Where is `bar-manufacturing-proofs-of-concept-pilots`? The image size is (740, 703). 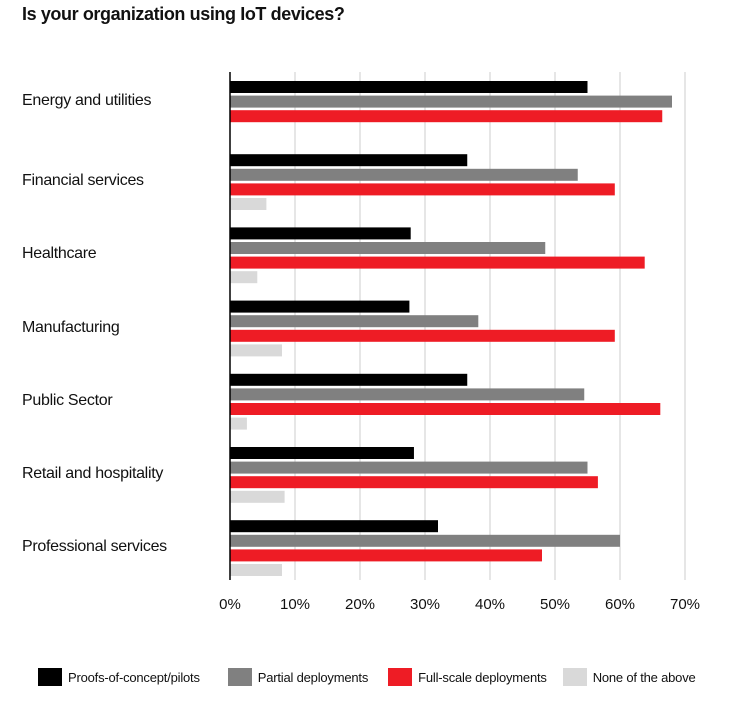
bar-manufacturing-proofs-of-concept-pilots is located at coordinates (320, 306).